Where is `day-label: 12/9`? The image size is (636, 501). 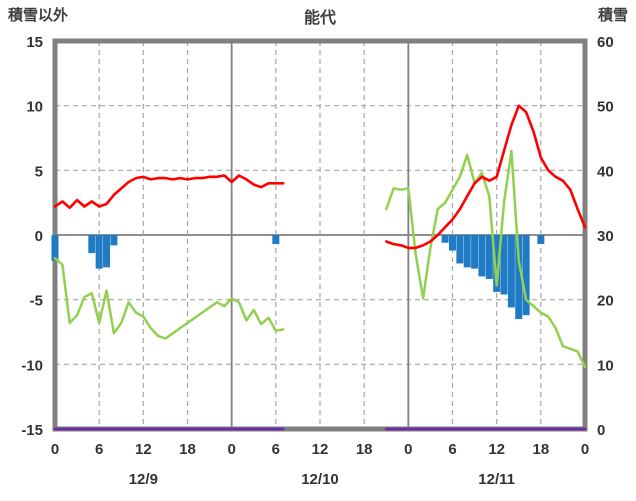 day-label: 12/9 is located at coordinates (143, 479).